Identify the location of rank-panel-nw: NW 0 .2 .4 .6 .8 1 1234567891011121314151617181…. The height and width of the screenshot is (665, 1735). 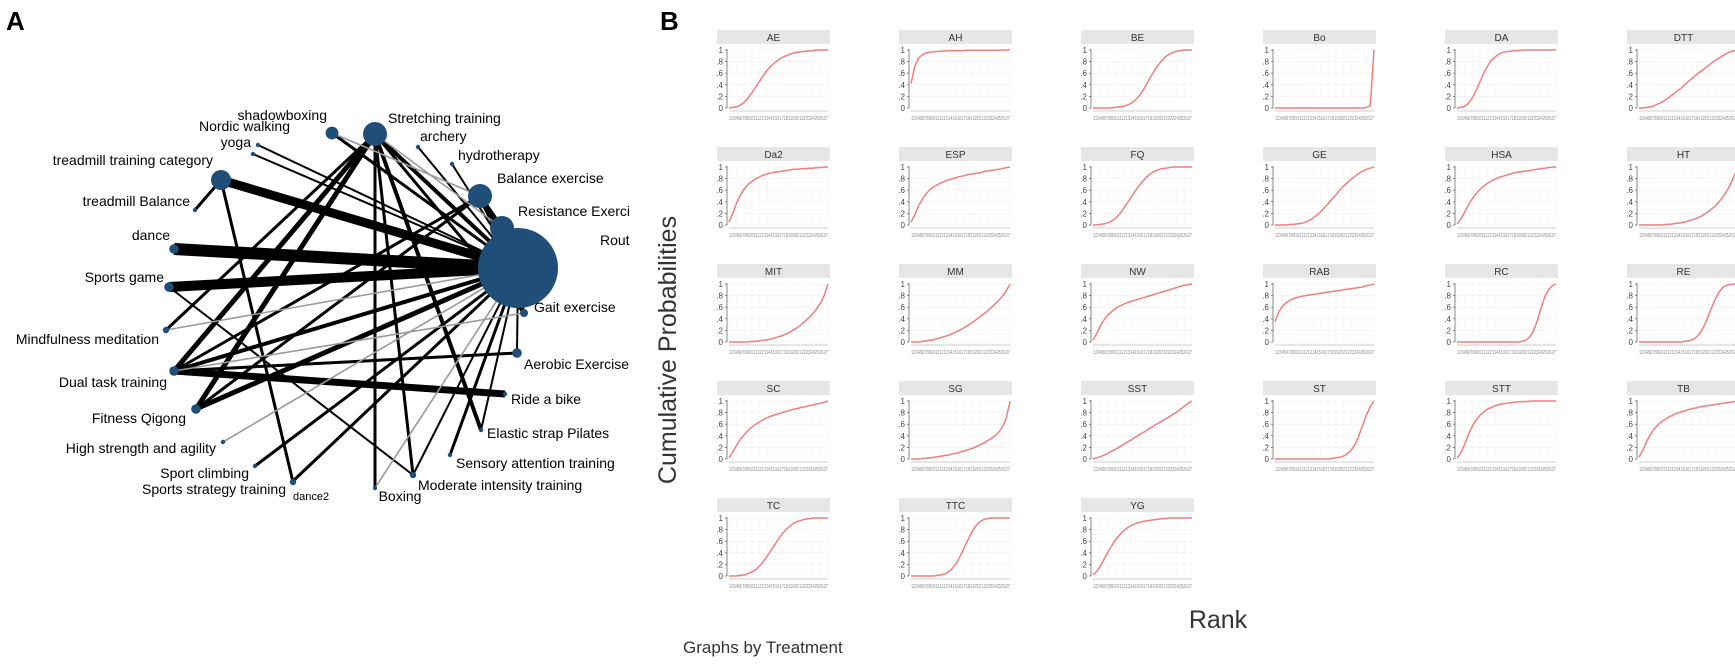
(1137, 310).